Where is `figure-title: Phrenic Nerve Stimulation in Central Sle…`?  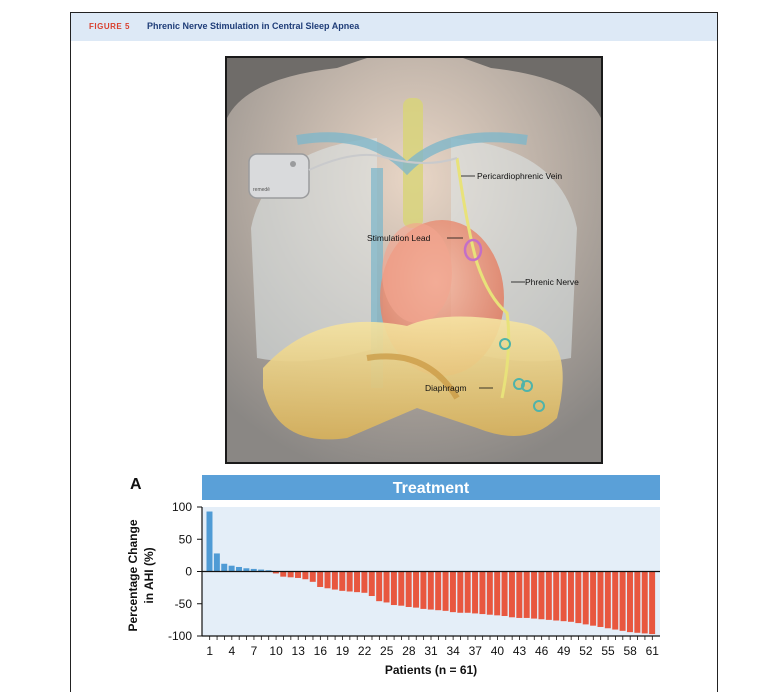
figure-title: Phrenic Nerve Stimulation in Central Sle… is located at coordinates (253, 26).